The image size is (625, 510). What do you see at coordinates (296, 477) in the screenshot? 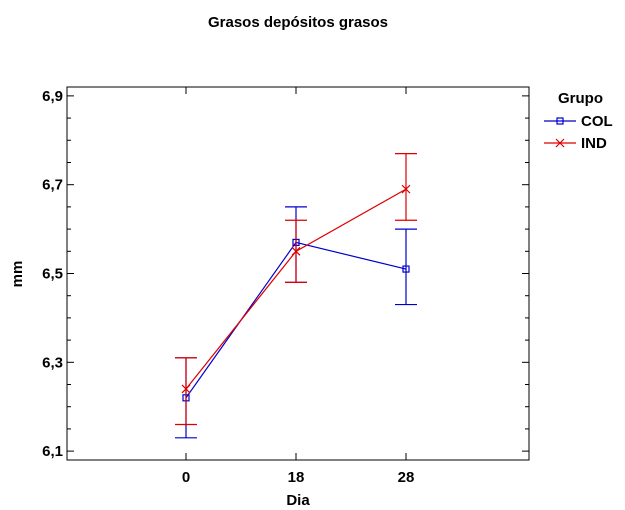
I see `x-tick-label: 18` at bounding box center [296, 477].